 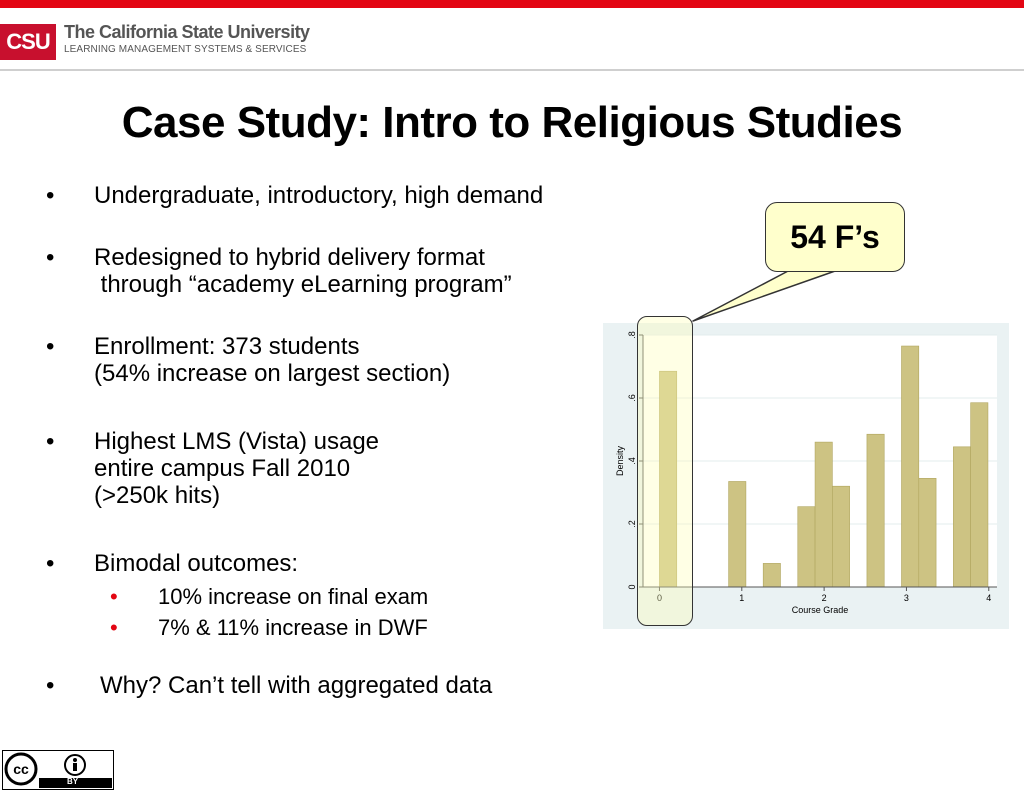 I want to click on x-axis-label: Course Grade, so click(x=820, y=610).